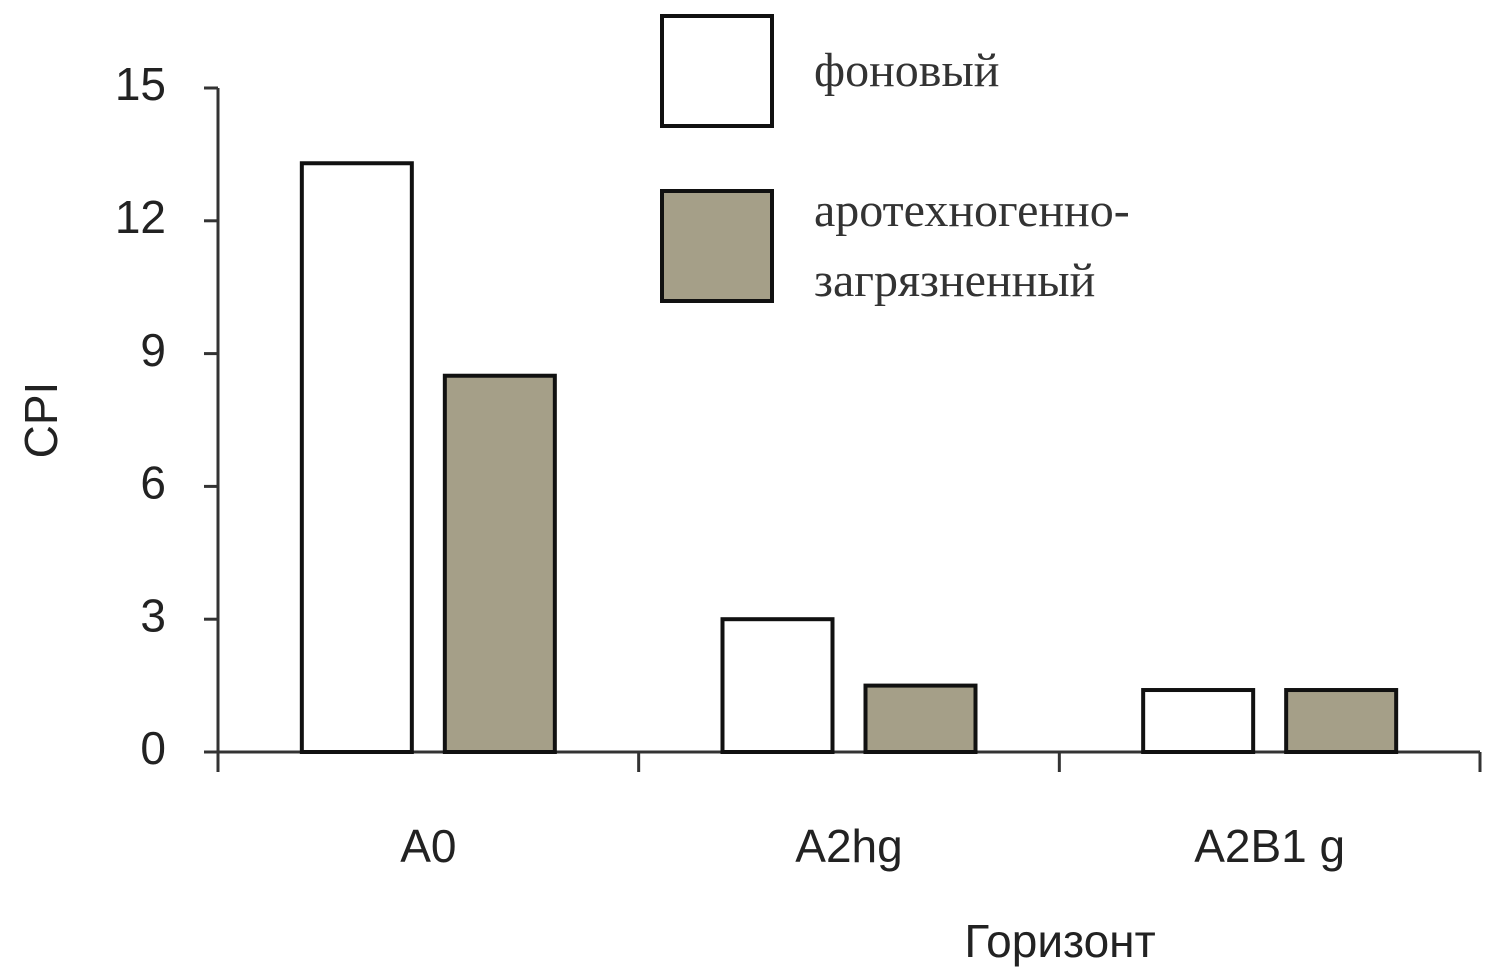 The width and height of the screenshot is (1495, 978). I want to click on legend-label: аротехногенно-загрязненный, so click(972, 245).